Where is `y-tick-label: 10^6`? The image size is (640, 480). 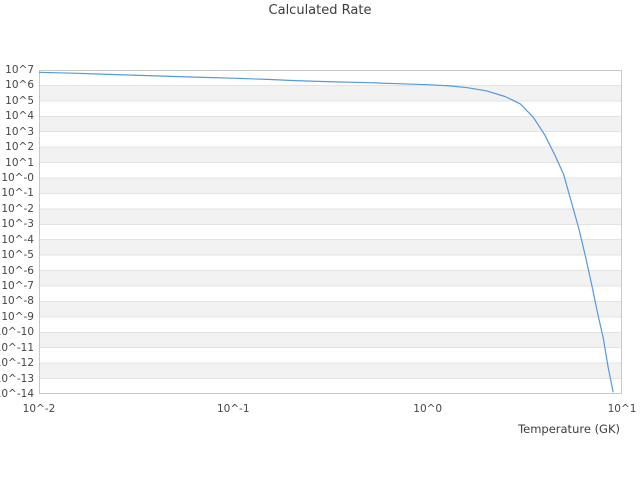
y-tick-label: 10^6 is located at coordinates (19, 85).